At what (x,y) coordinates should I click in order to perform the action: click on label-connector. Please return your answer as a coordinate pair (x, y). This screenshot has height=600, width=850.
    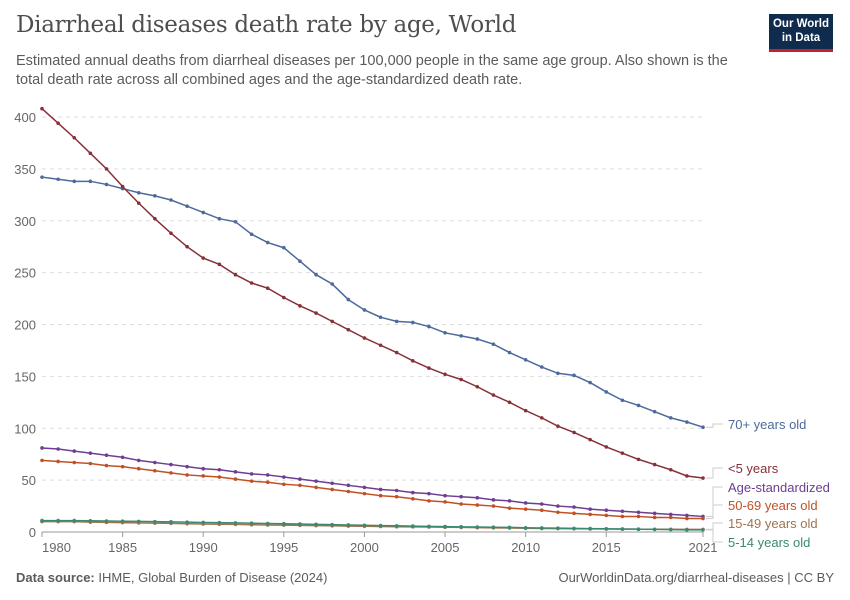
    Looking at the image, I should click on (714, 526).